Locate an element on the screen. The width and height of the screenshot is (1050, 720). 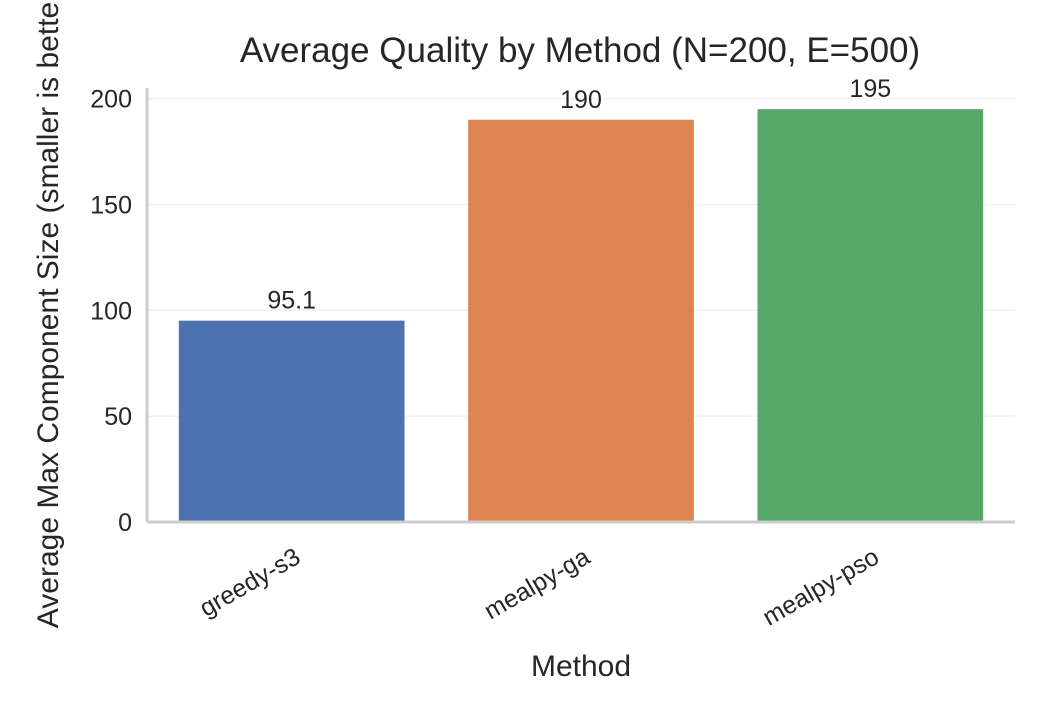
x-axis-label: Method is located at coordinates (581, 666).